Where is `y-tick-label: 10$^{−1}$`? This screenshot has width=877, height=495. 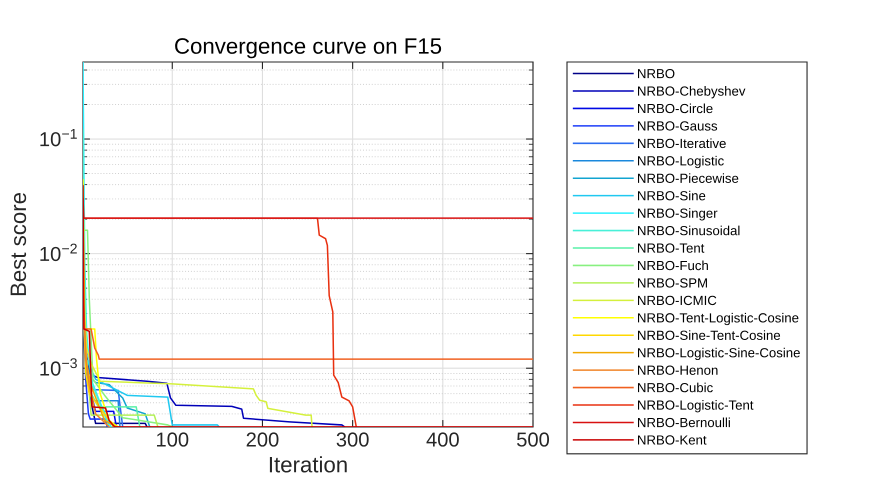 y-tick-label: 10$^{−1}$ is located at coordinates (58, 137).